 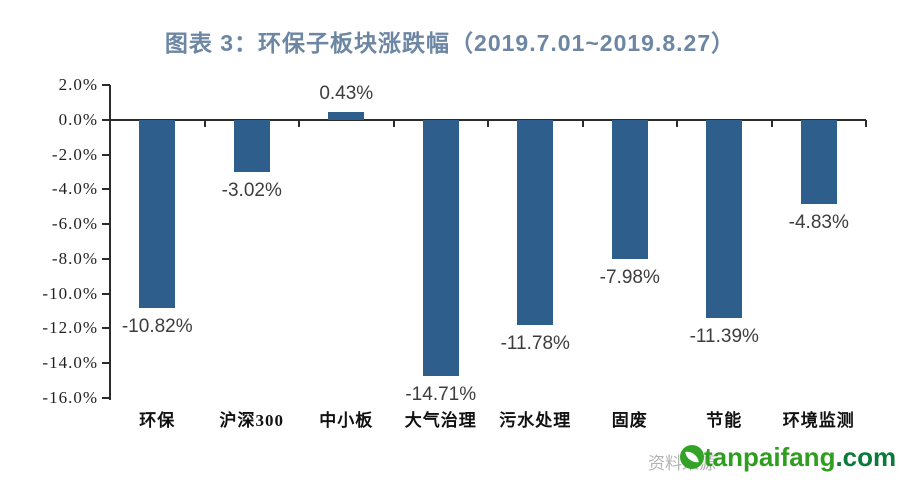 I want to click on y-tick-label: 0.0%, so click(x=78, y=119).